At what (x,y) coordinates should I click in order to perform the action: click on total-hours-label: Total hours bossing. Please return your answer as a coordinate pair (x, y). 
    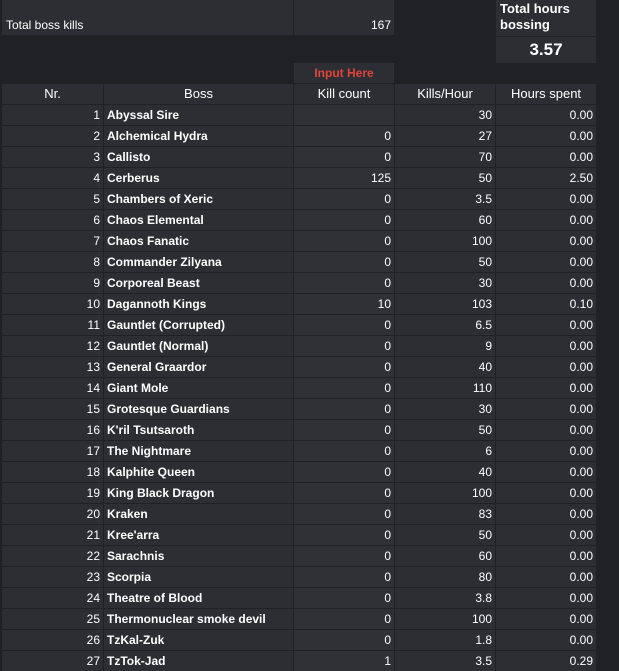
    Looking at the image, I should click on (546, 18).